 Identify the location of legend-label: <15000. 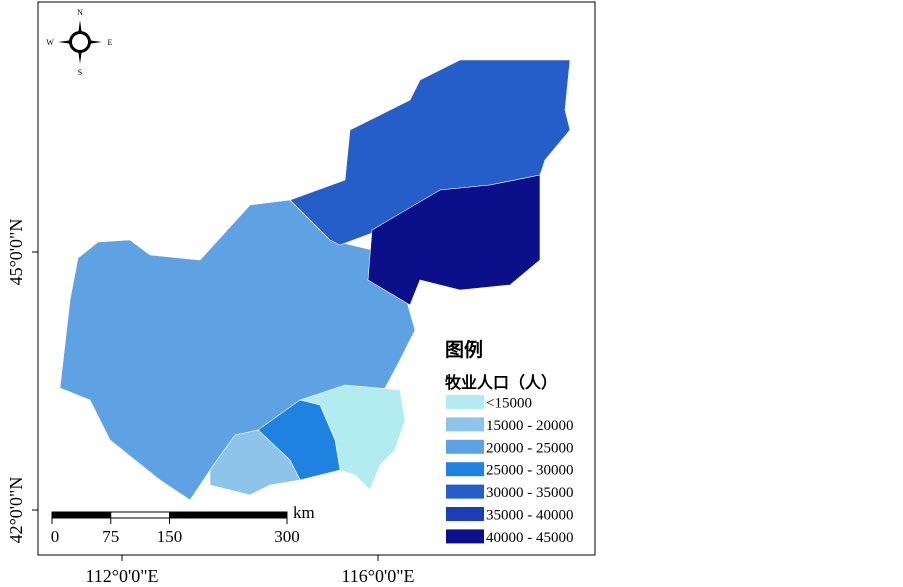
(509, 404).